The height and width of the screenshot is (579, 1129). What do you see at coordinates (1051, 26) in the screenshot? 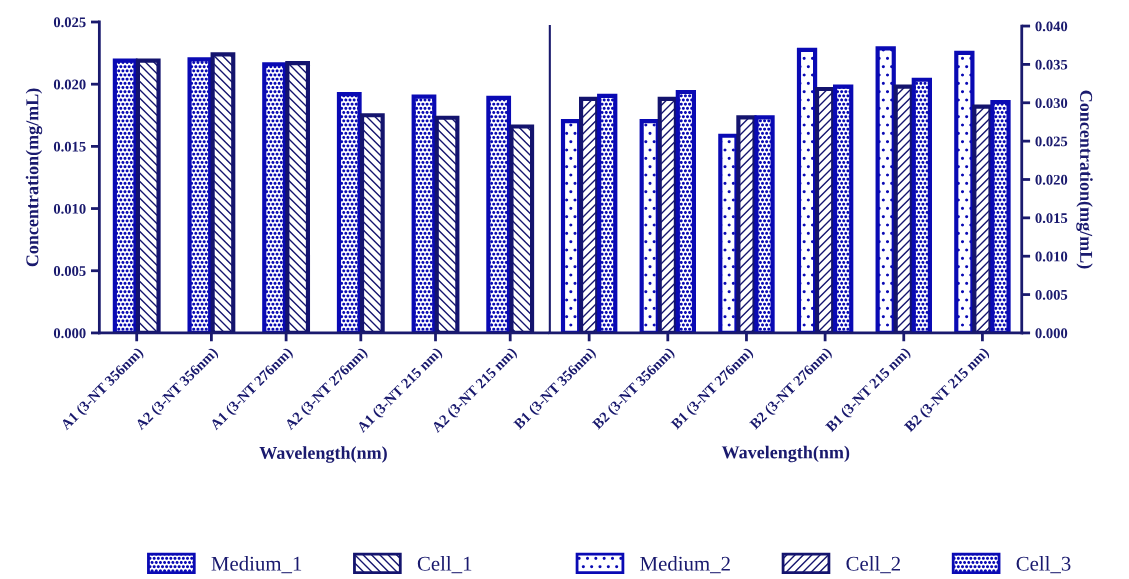
I see `y2-tick-label: 0.040` at bounding box center [1051, 26].